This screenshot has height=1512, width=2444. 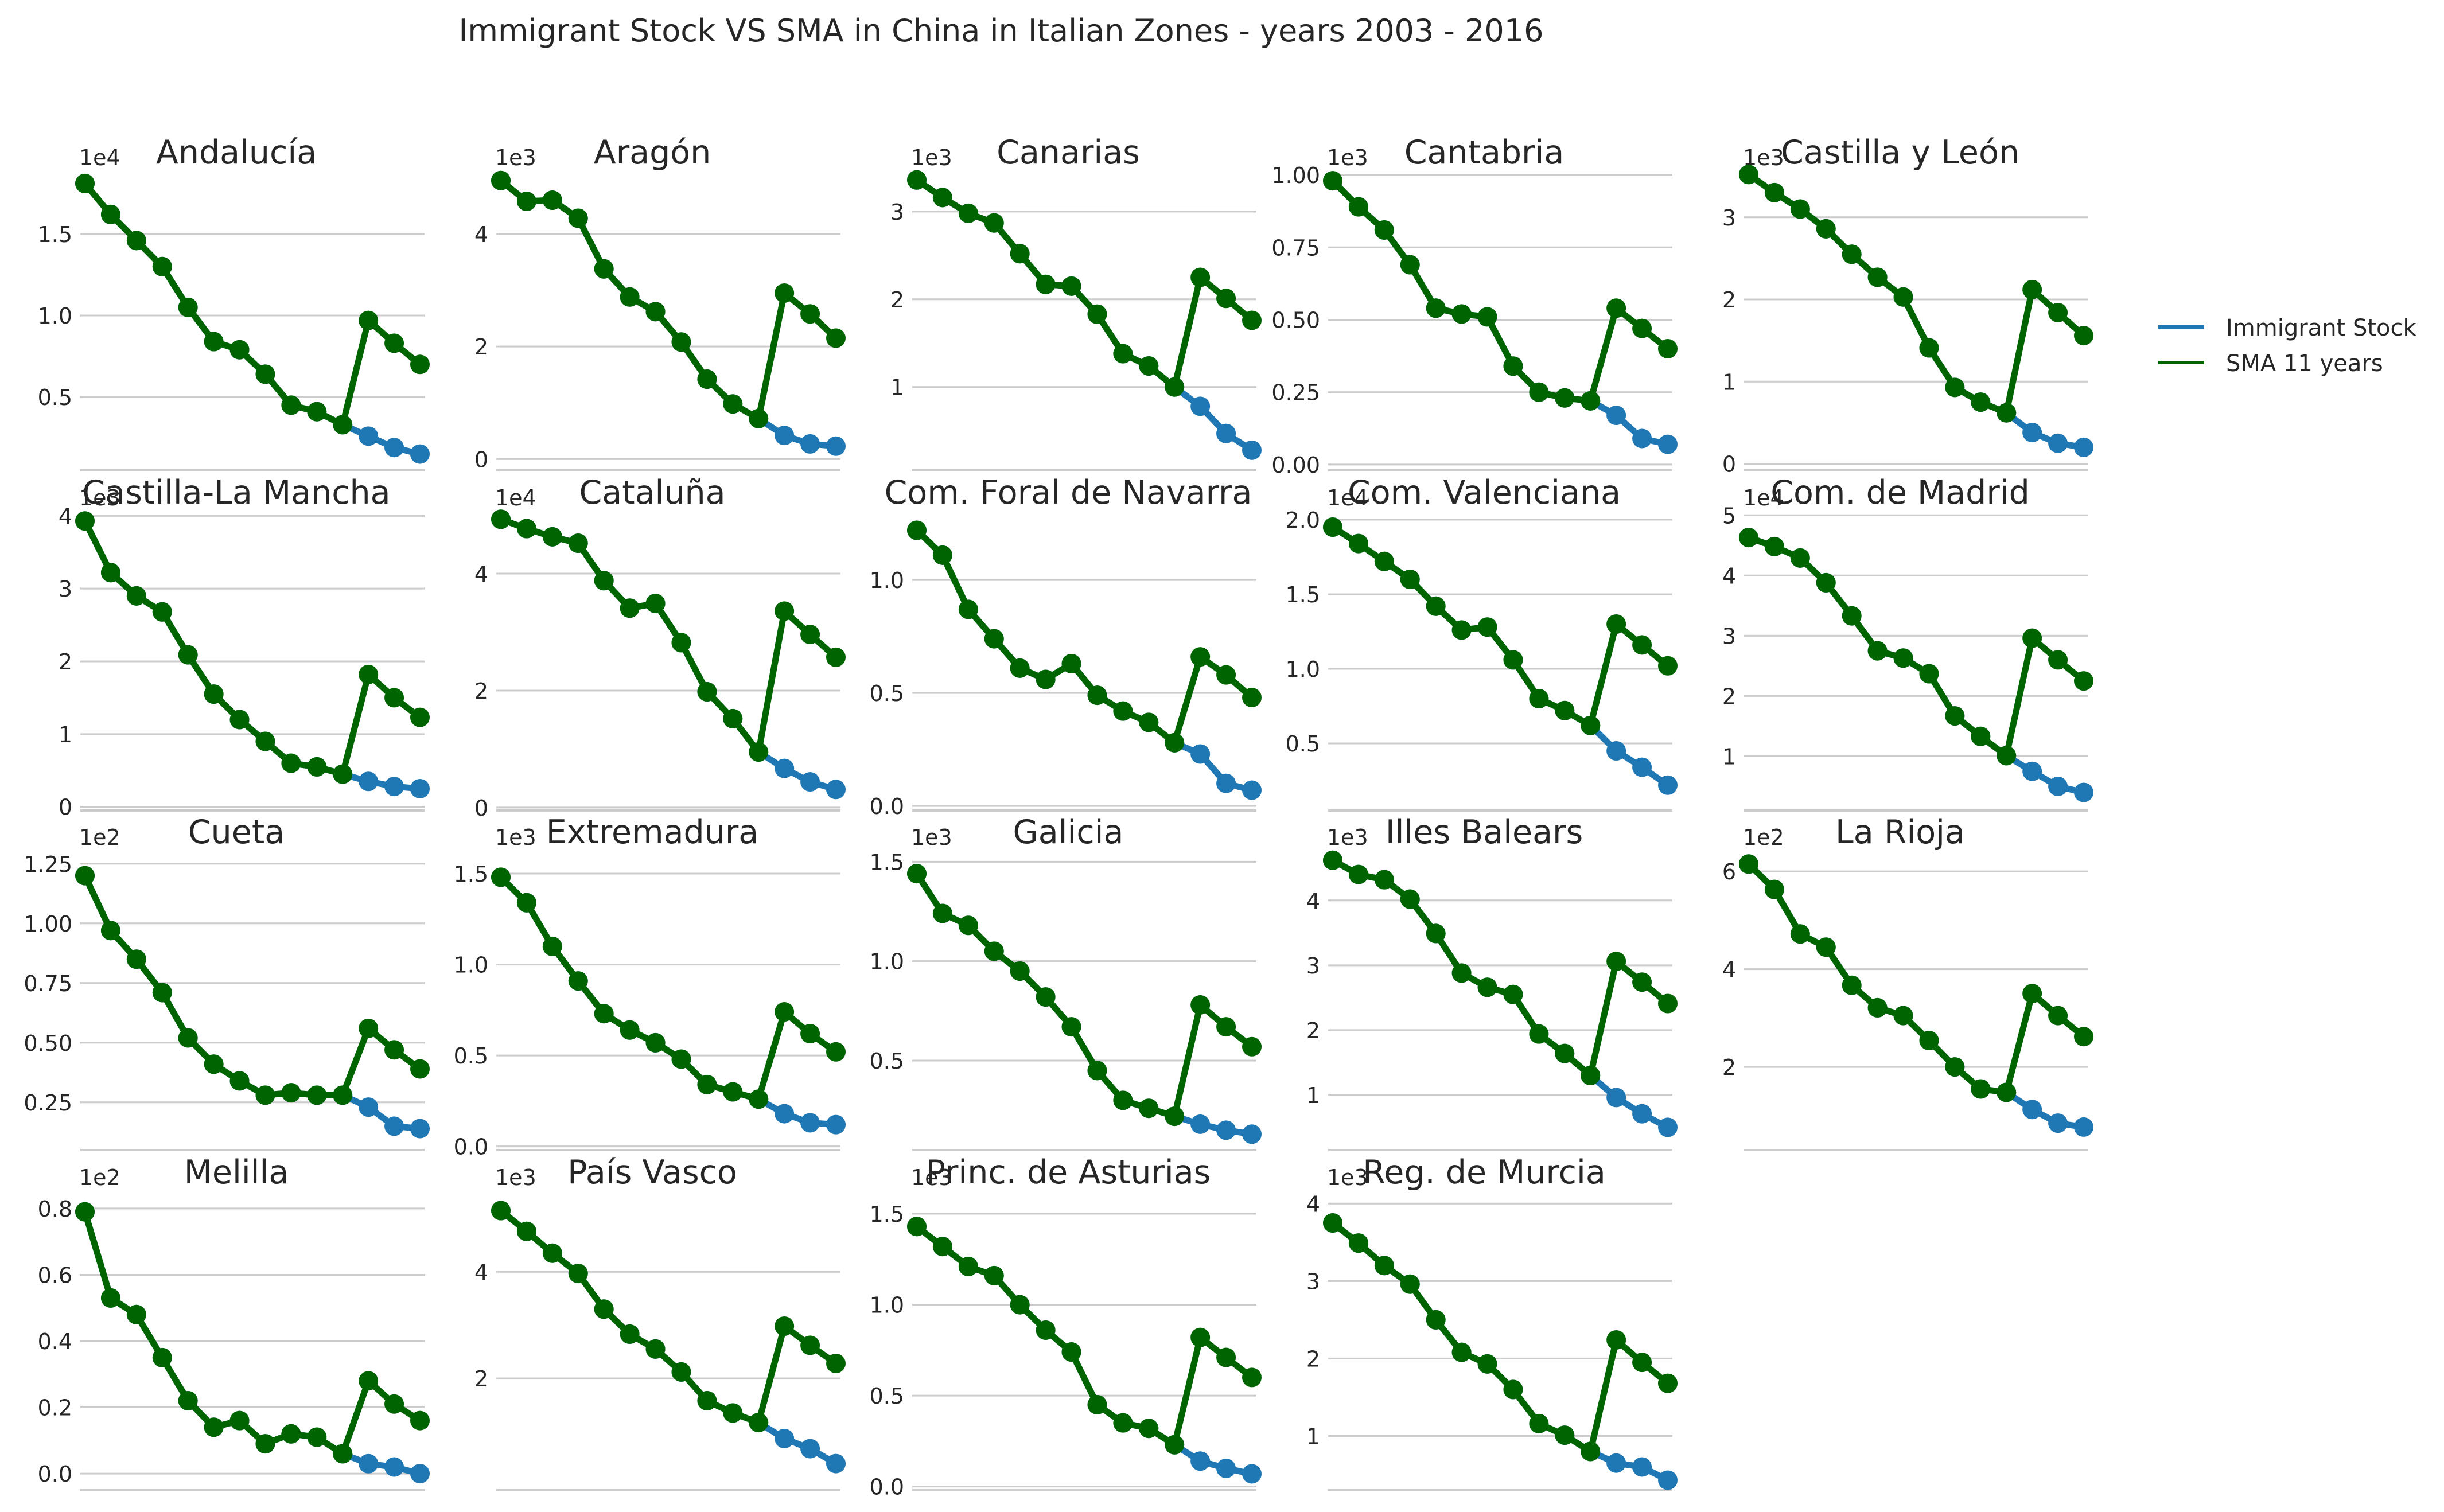 What do you see at coordinates (887, 862) in the screenshot?
I see `y-tick-label: 1.5` at bounding box center [887, 862].